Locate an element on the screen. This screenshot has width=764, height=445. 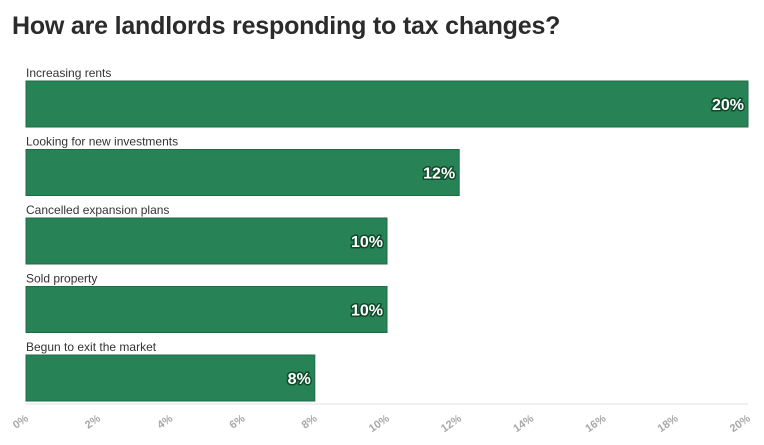
x-tick-label: 2% is located at coordinates (93, 422).